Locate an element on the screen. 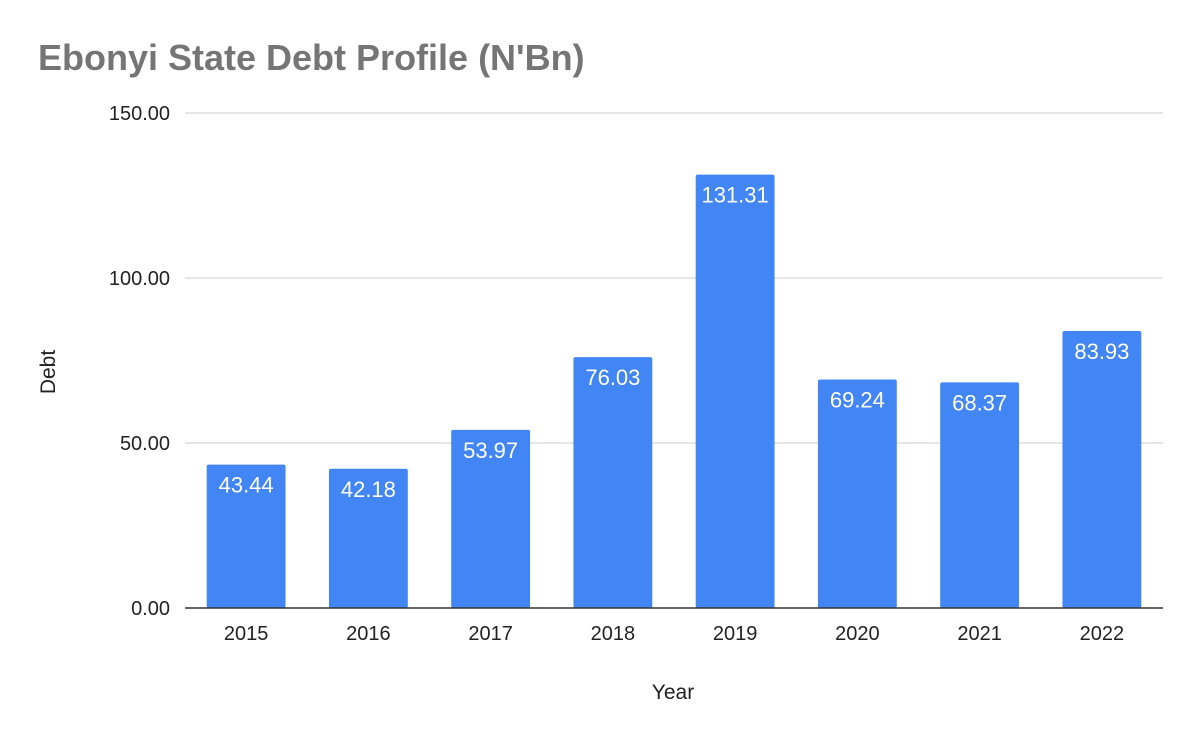 The image size is (1200, 742). bar-2019 is located at coordinates (735, 391).